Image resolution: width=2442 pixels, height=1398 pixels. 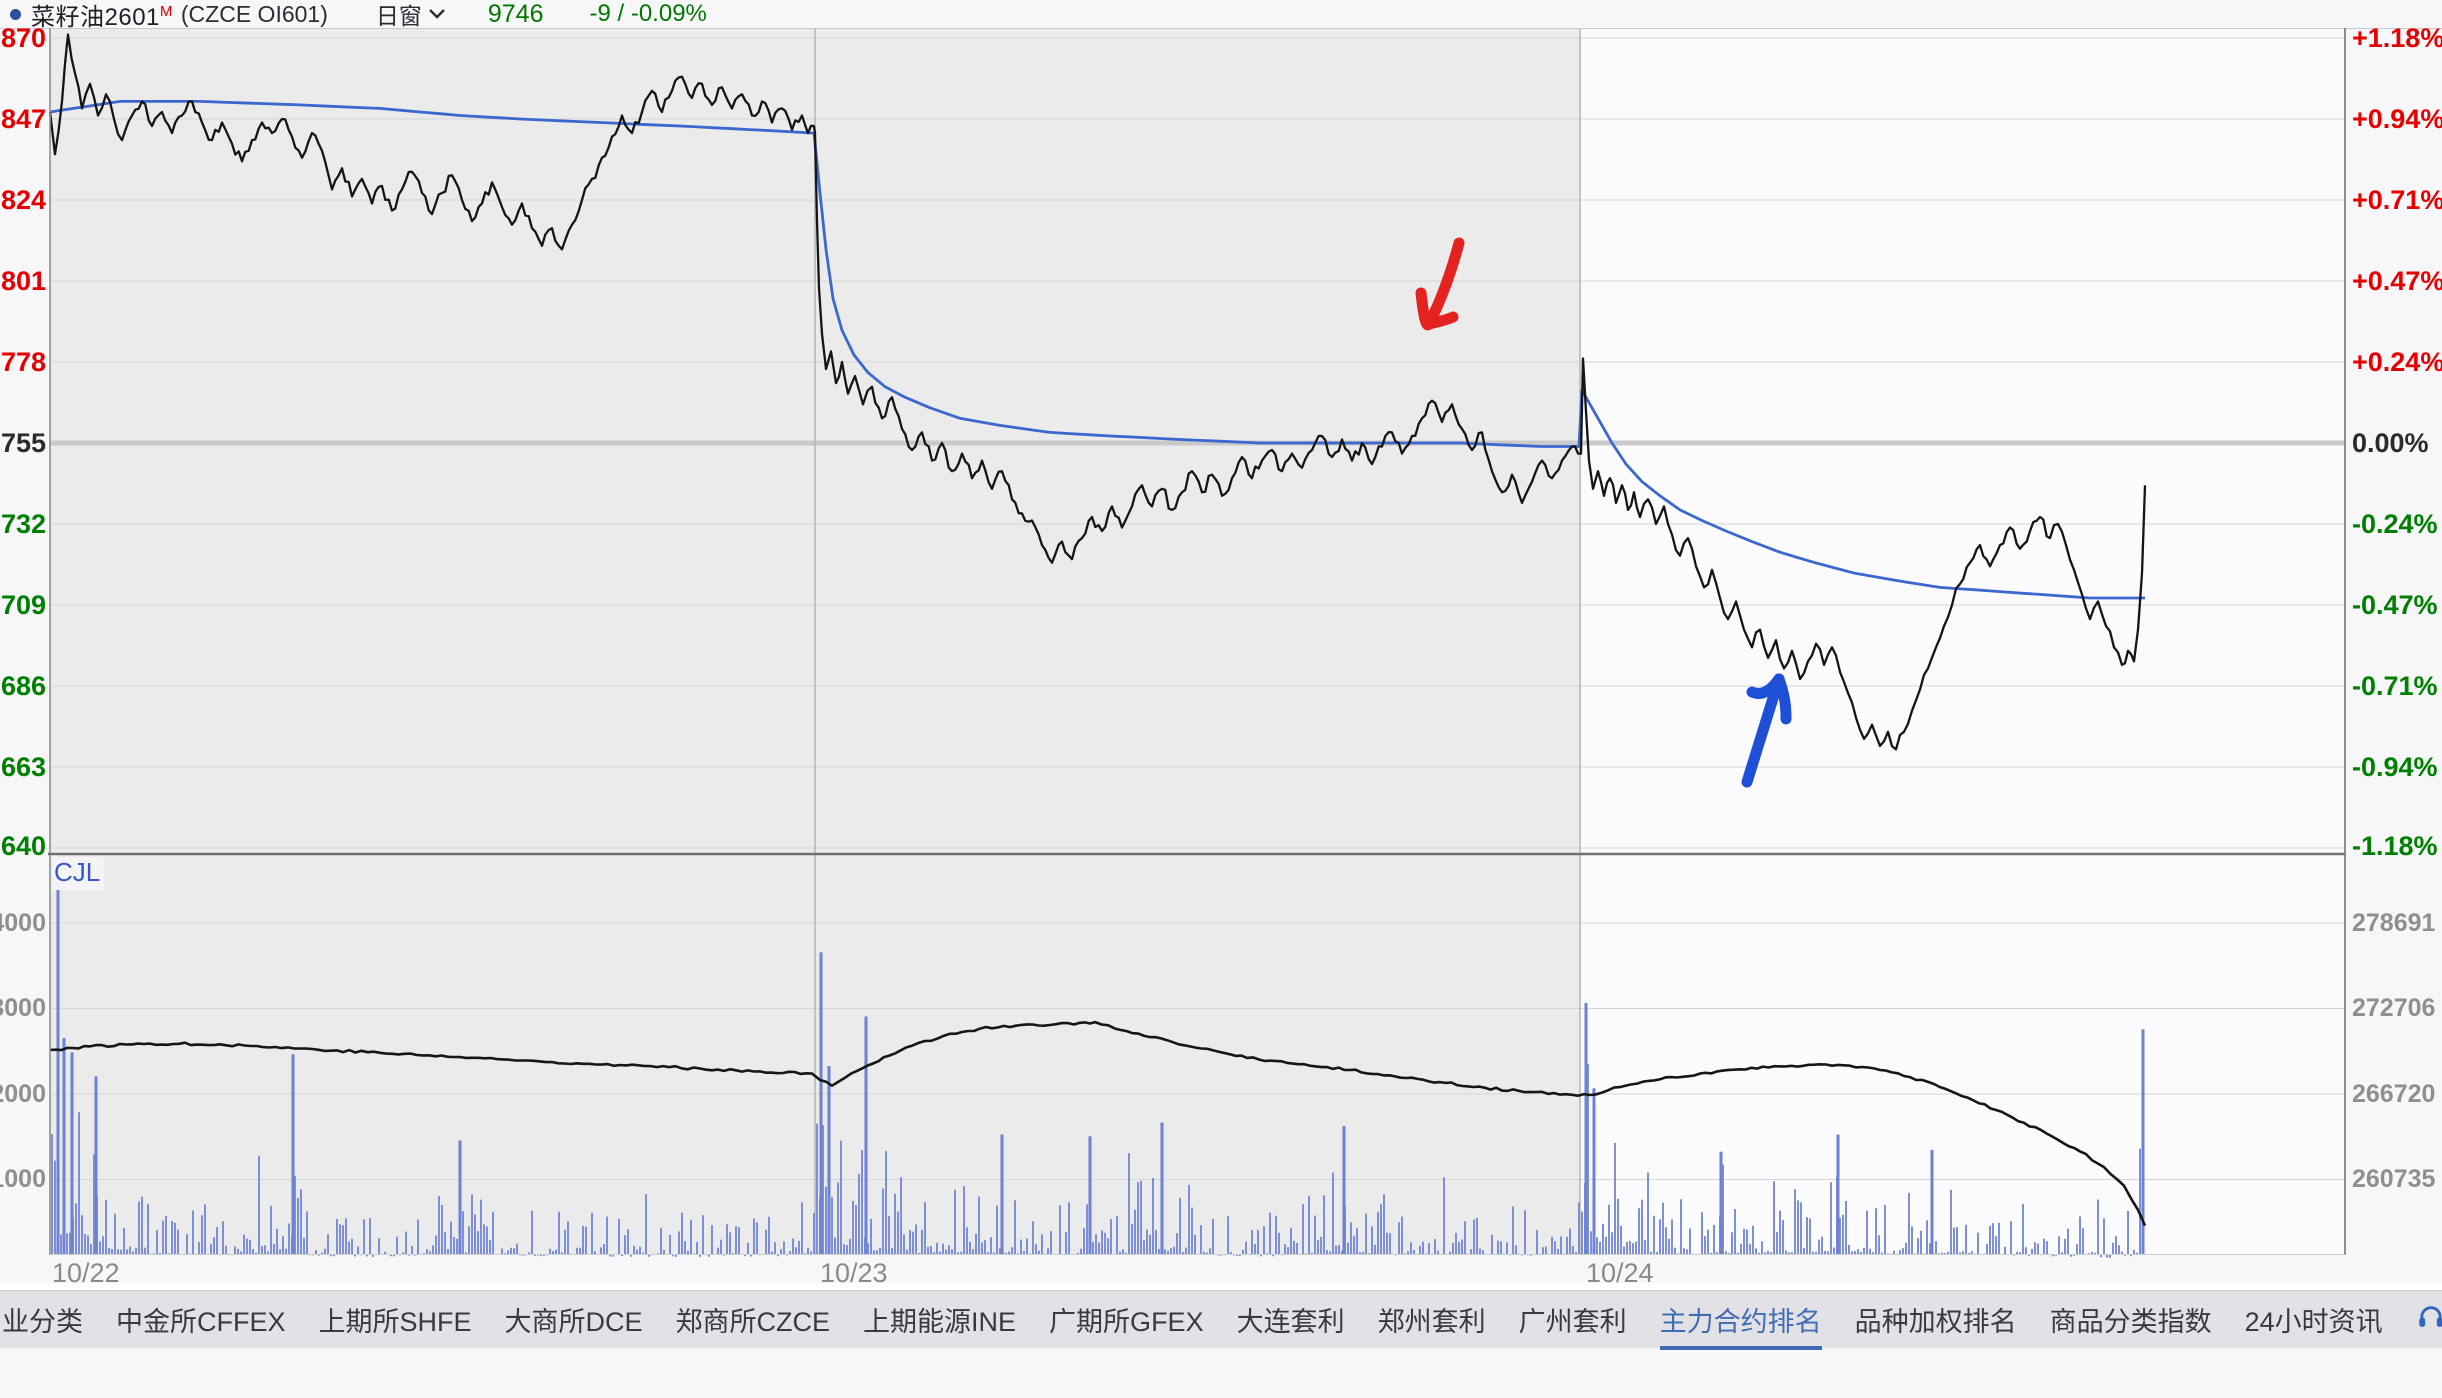 I want to click on volume-axis-label: 1000, so click(x=23, y=1179).